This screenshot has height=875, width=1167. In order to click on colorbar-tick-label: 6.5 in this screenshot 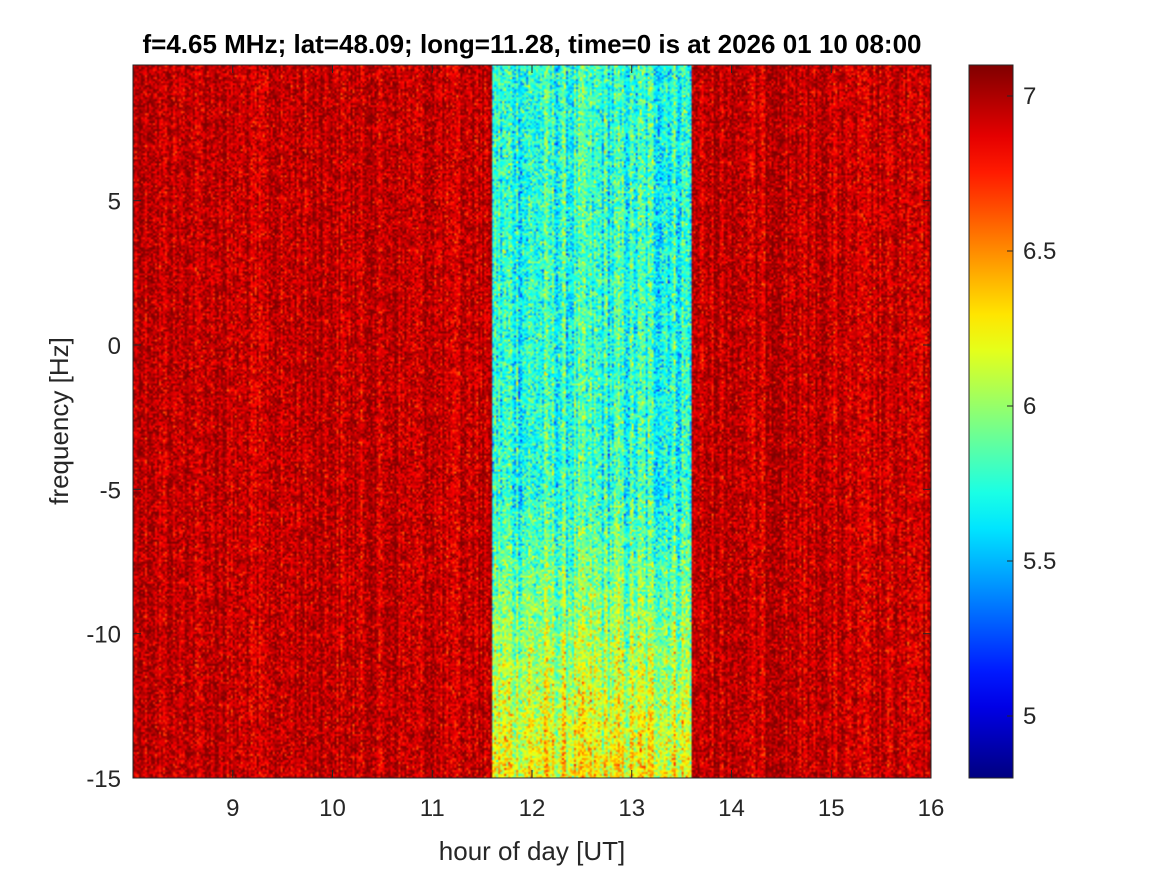, I will do `click(1039, 251)`.